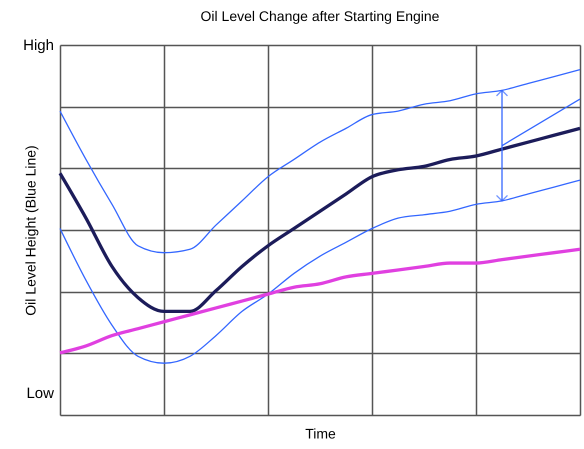 This screenshot has width=584, height=449. Describe the element at coordinates (320, 16) in the screenshot. I see `chart-title: Oil Level Change after Starting Engine` at that location.